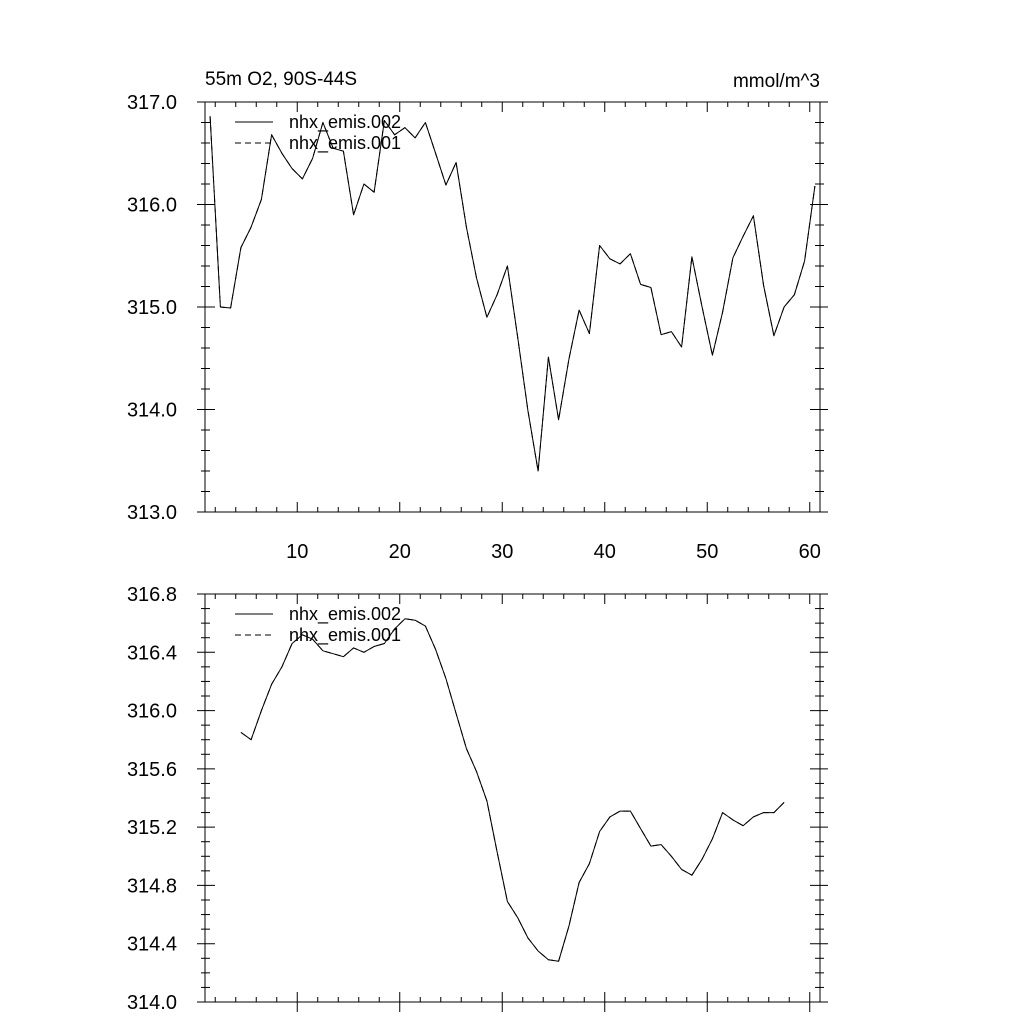  What do you see at coordinates (152, 653) in the screenshot?
I see `y-tick-label: 316.4` at bounding box center [152, 653].